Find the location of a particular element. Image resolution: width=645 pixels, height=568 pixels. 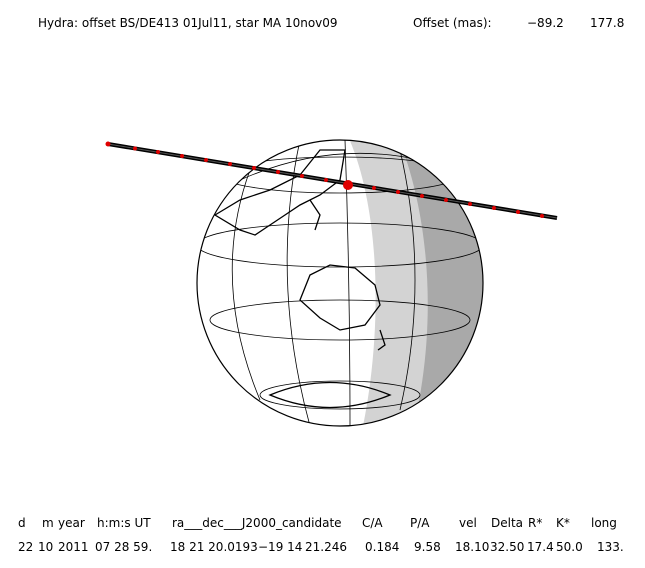

column-header: K* is located at coordinates (563, 523).